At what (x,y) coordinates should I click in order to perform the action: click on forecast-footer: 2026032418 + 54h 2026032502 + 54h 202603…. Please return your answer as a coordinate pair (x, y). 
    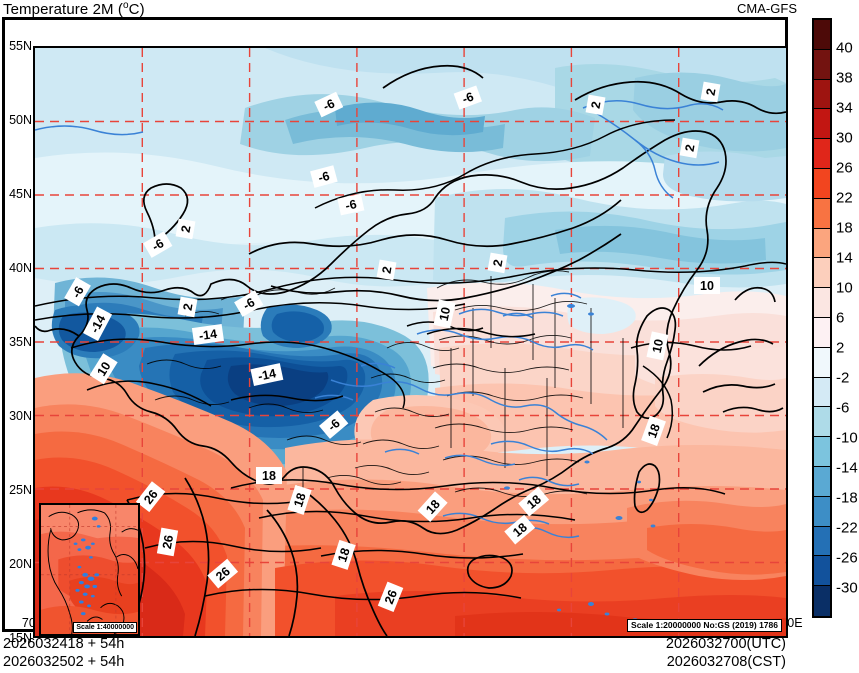
    Looking at the image, I should click on (400, 654).